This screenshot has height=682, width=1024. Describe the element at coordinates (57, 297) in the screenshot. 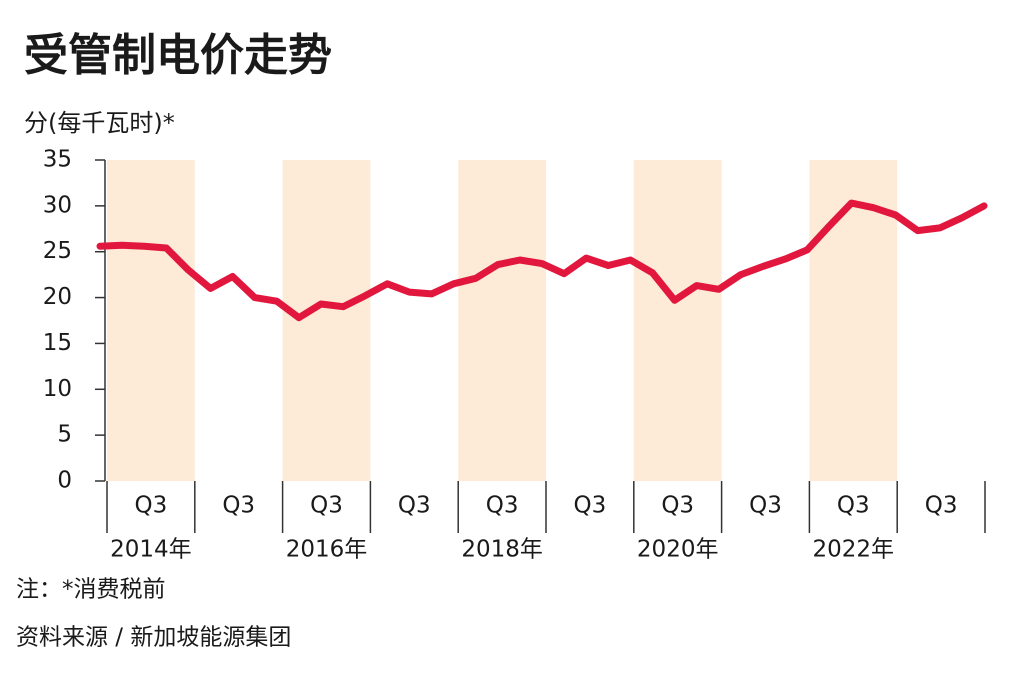

I see `y-tick-label: 20` at that location.